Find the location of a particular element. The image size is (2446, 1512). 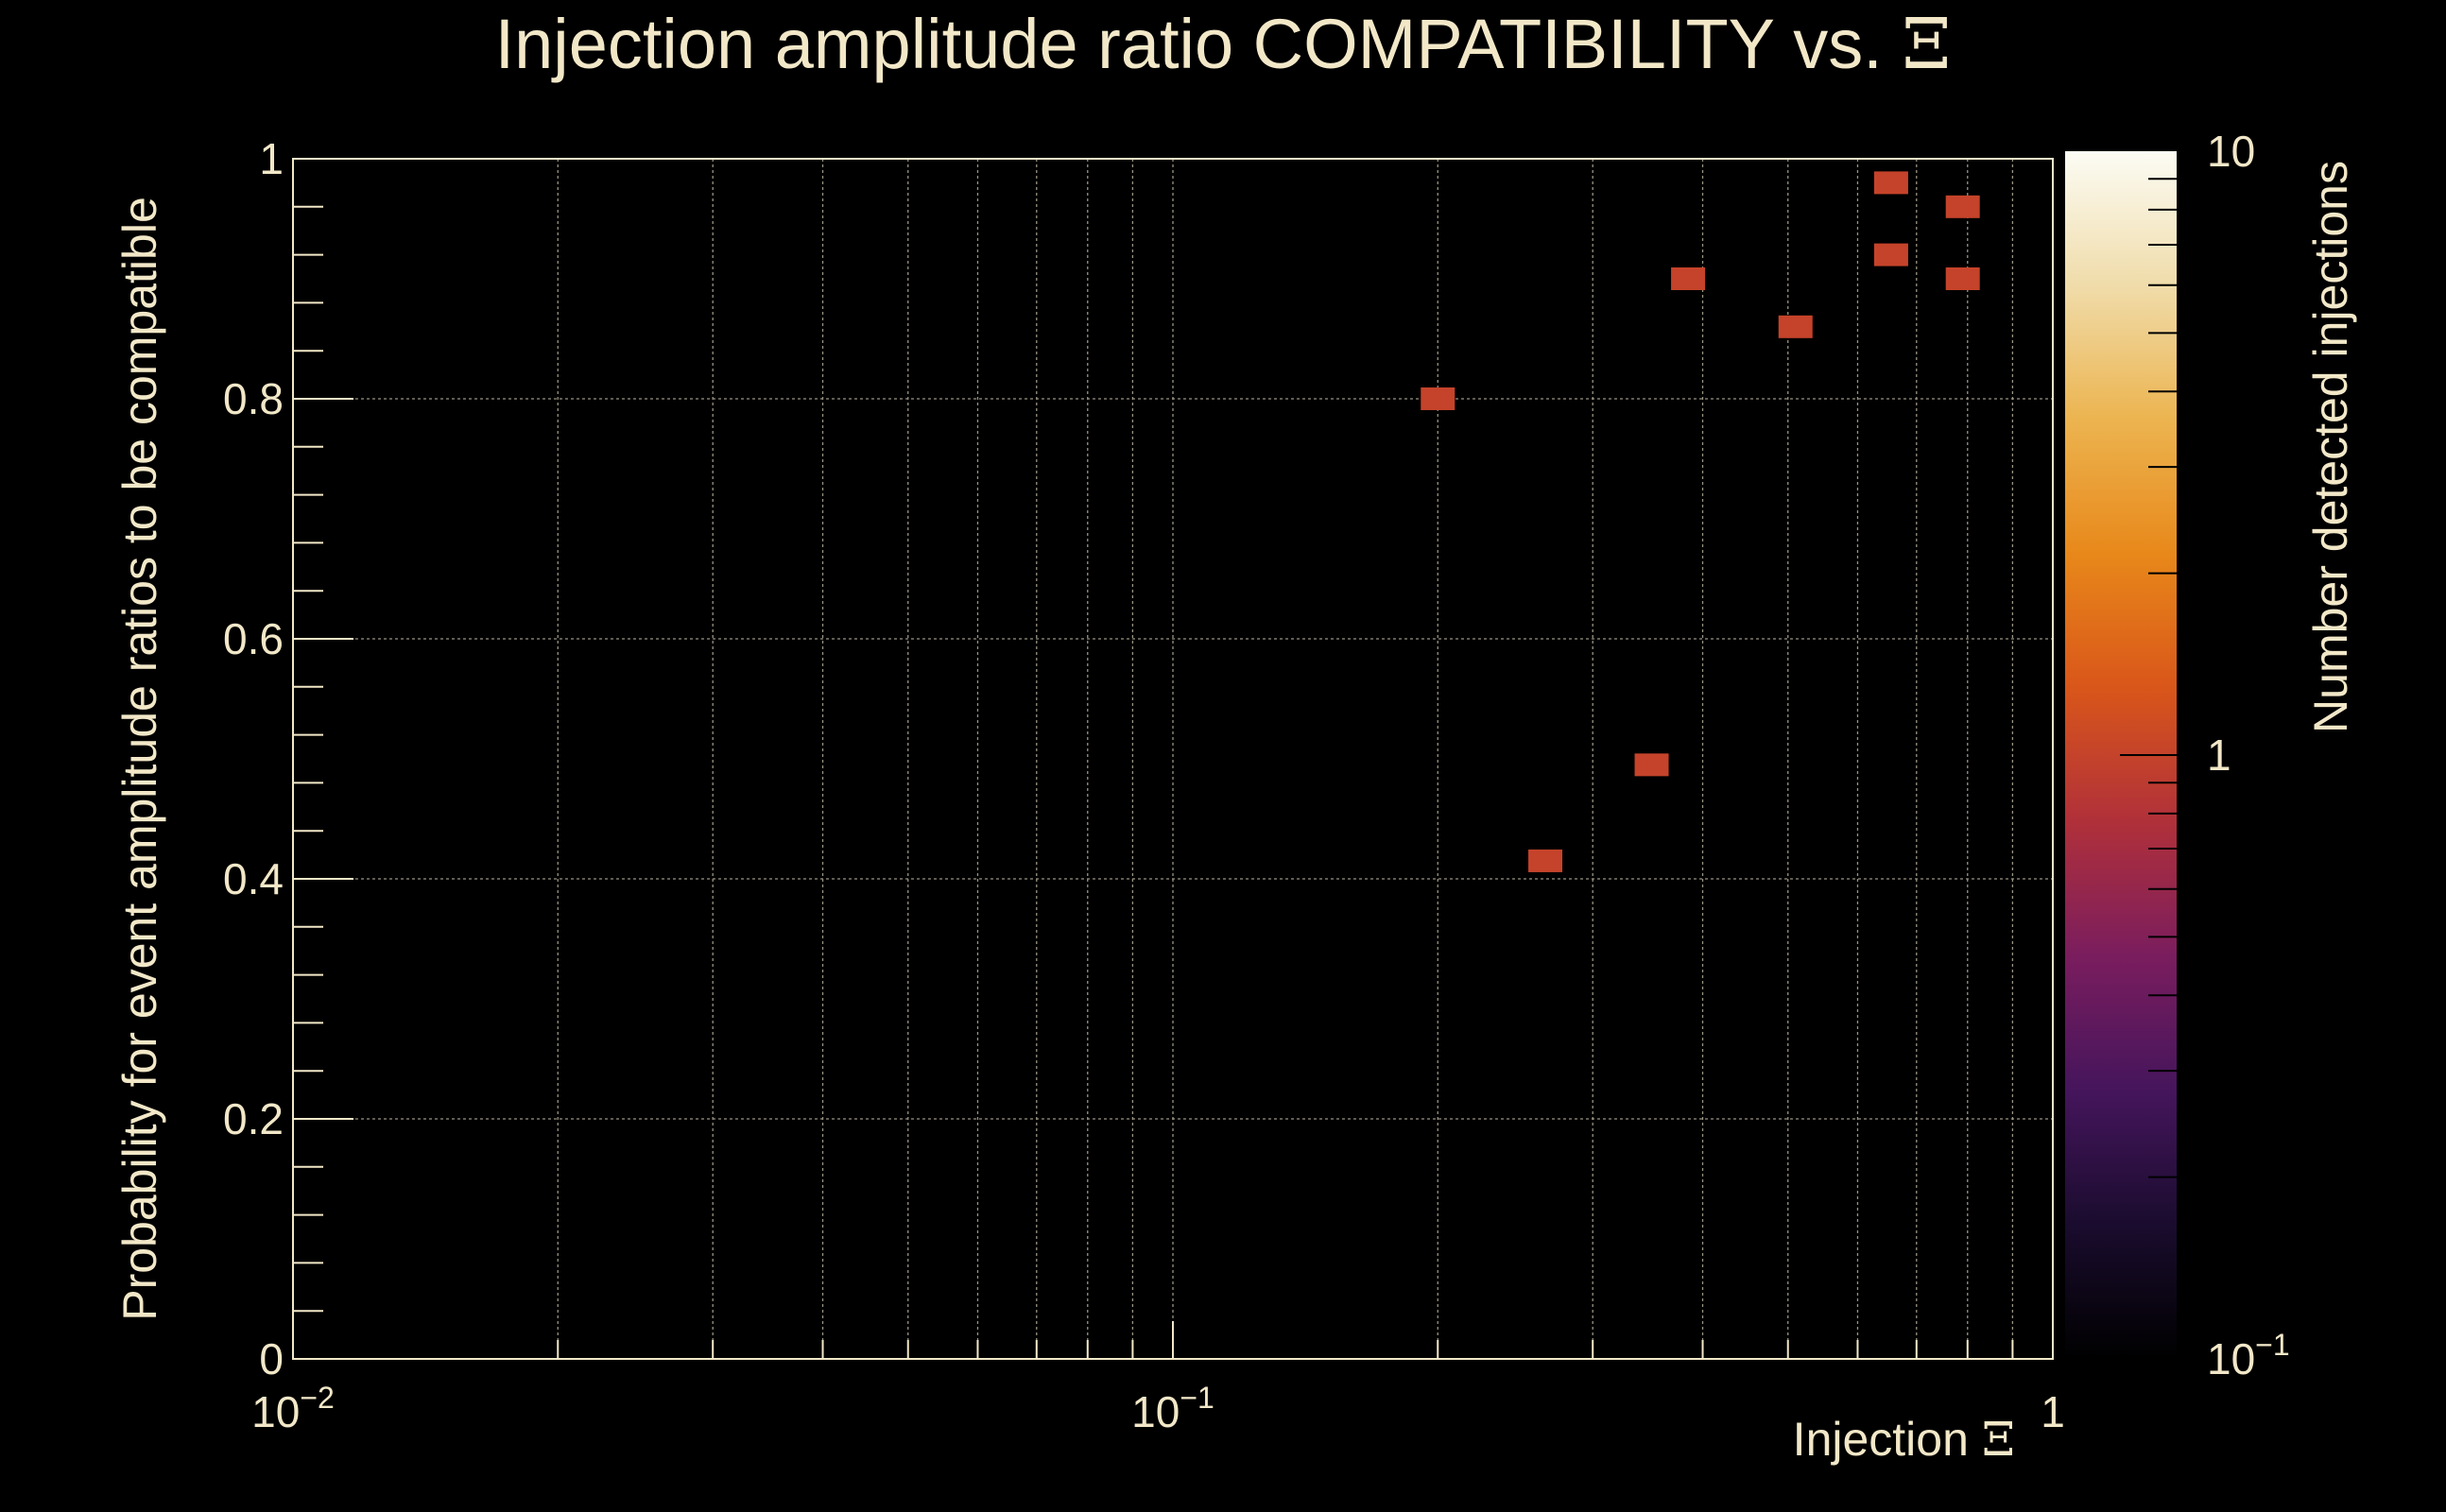

title-xi-symbol: Ξ is located at coordinates (1926, 44).